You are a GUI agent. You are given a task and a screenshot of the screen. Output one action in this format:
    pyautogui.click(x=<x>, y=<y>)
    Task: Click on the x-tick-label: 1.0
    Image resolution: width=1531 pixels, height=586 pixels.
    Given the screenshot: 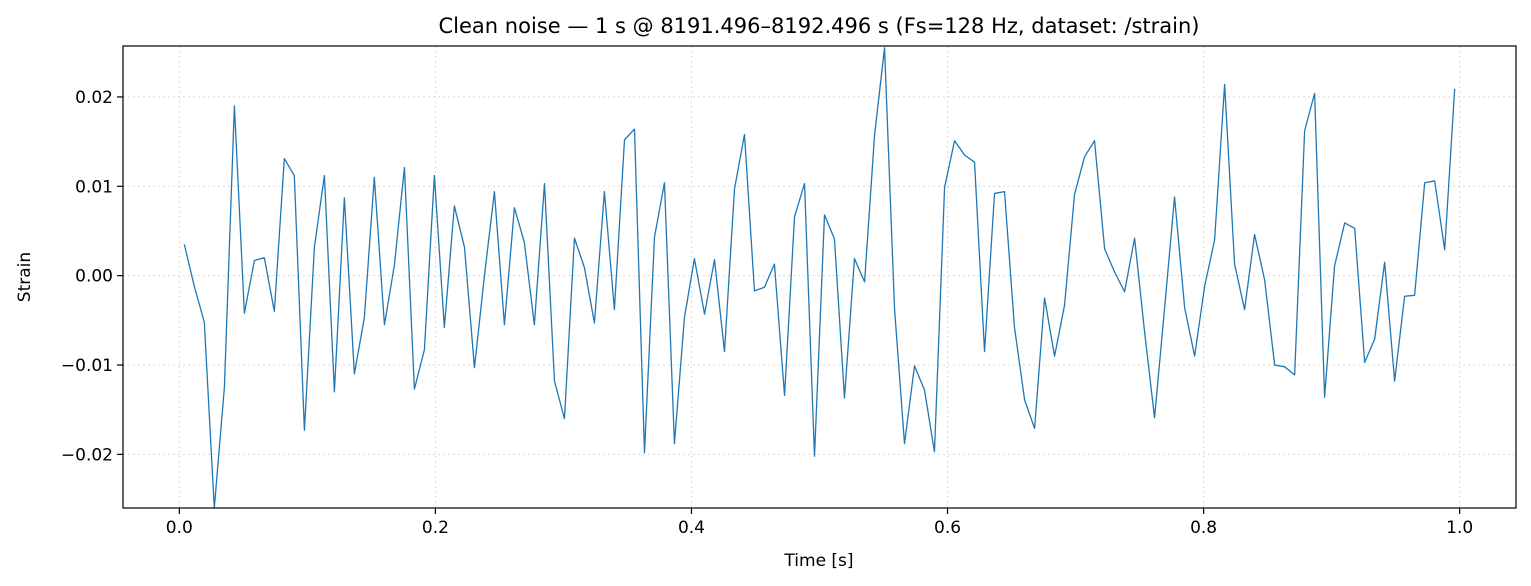 What is the action you would take?
    pyautogui.click(x=1459, y=528)
    